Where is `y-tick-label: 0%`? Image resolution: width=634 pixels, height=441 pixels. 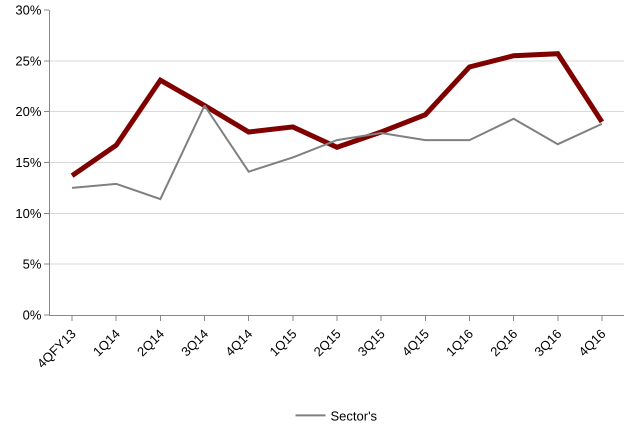
y-tick-label: 0% is located at coordinates (32, 315).